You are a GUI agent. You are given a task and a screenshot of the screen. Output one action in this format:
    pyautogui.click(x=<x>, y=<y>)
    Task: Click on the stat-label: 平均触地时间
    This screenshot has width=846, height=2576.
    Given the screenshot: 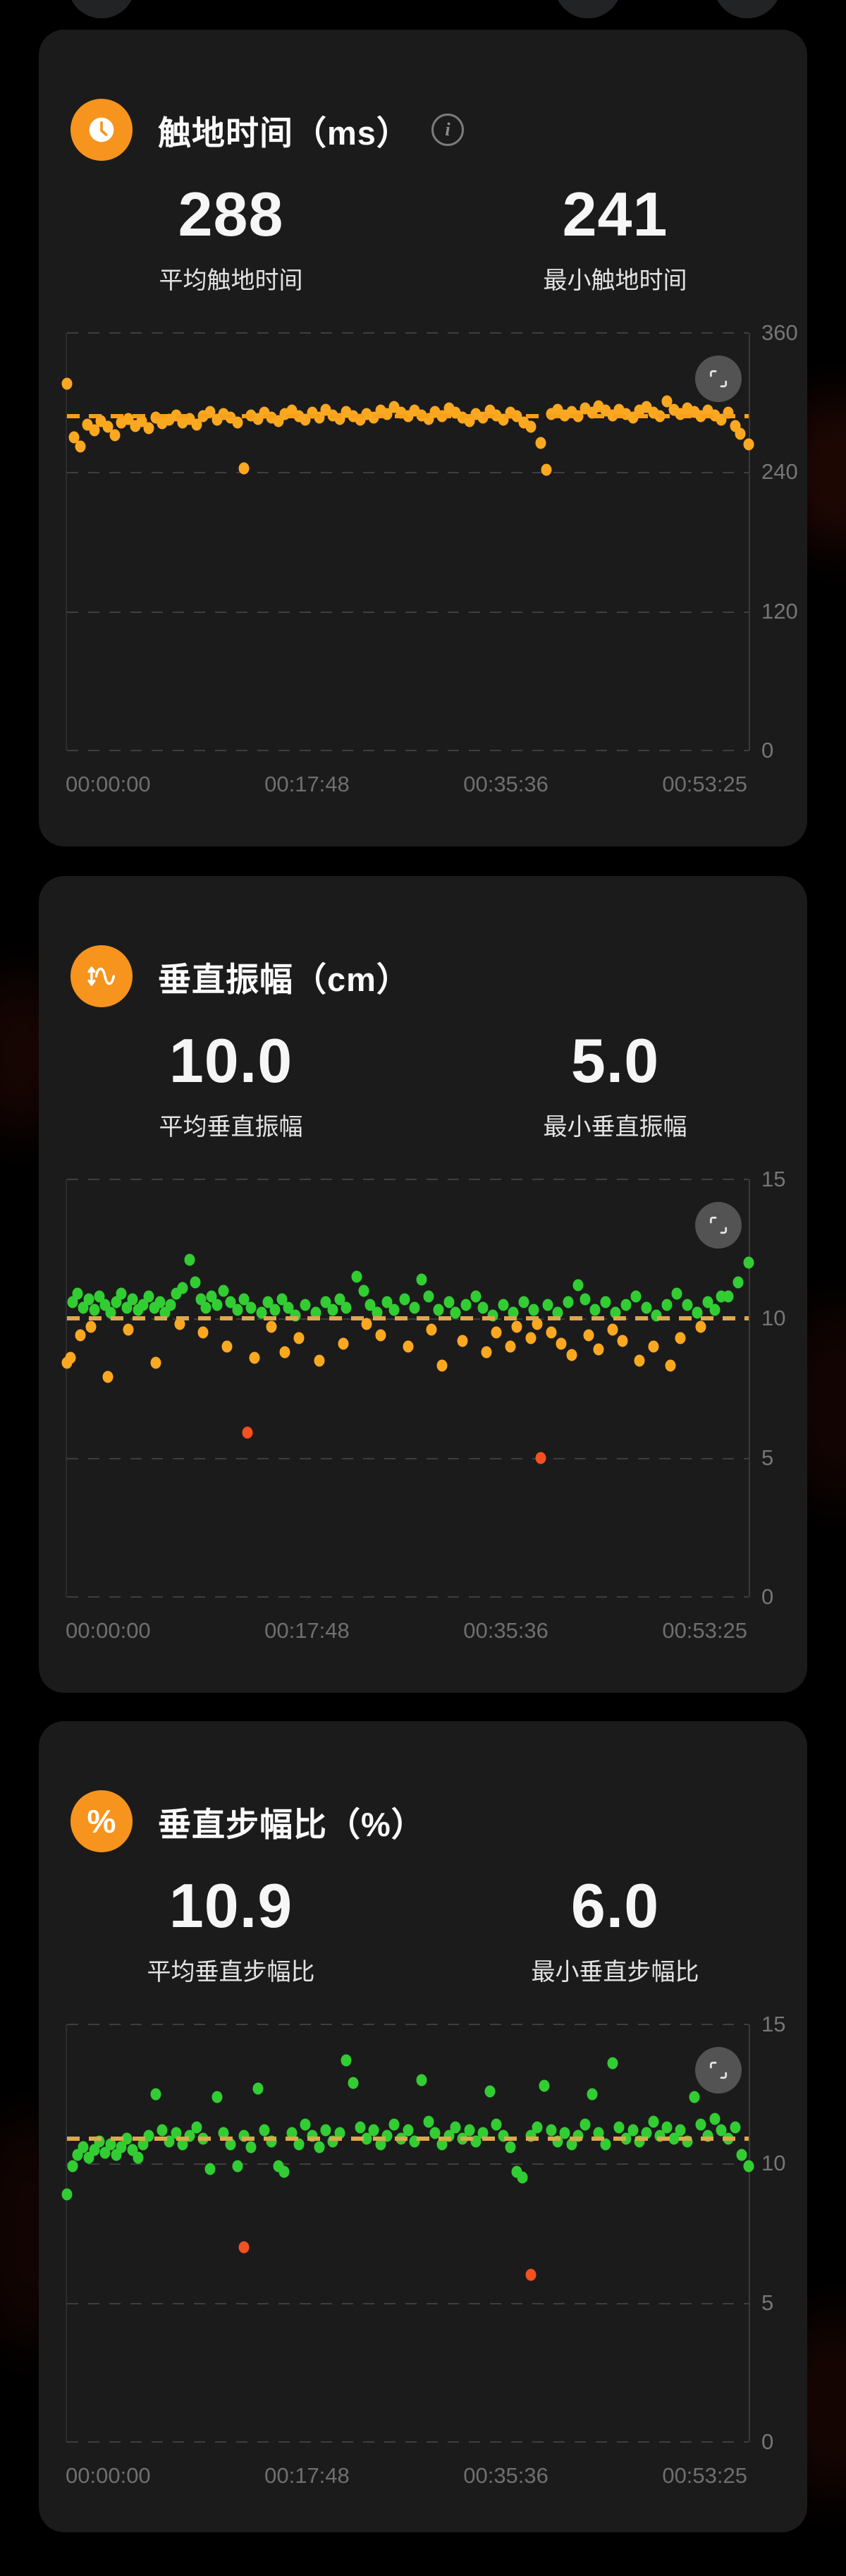 What is the action you would take?
    pyautogui.click(x=231, y=280)
    